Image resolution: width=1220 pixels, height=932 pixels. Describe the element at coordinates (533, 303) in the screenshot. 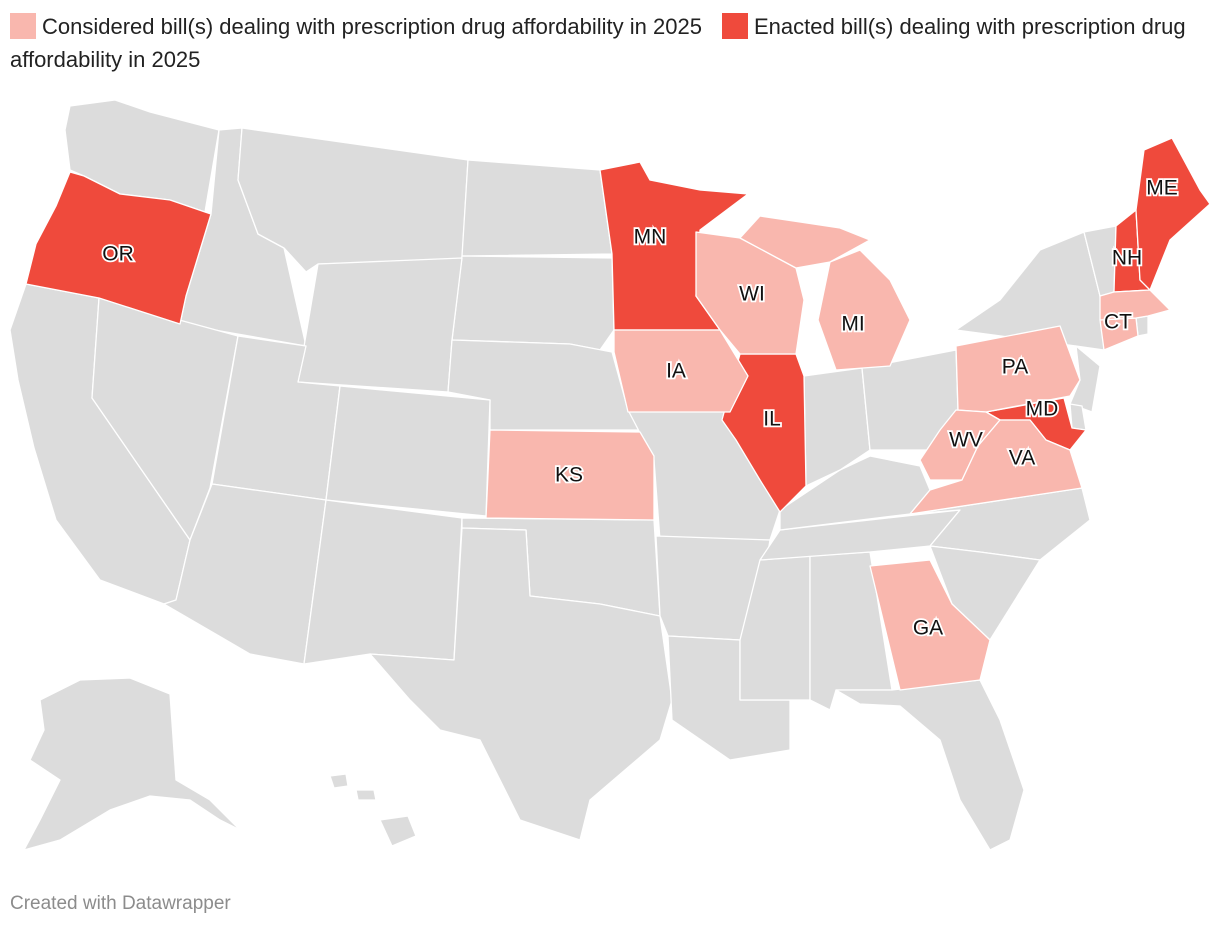

I see `state-SD` at that location.